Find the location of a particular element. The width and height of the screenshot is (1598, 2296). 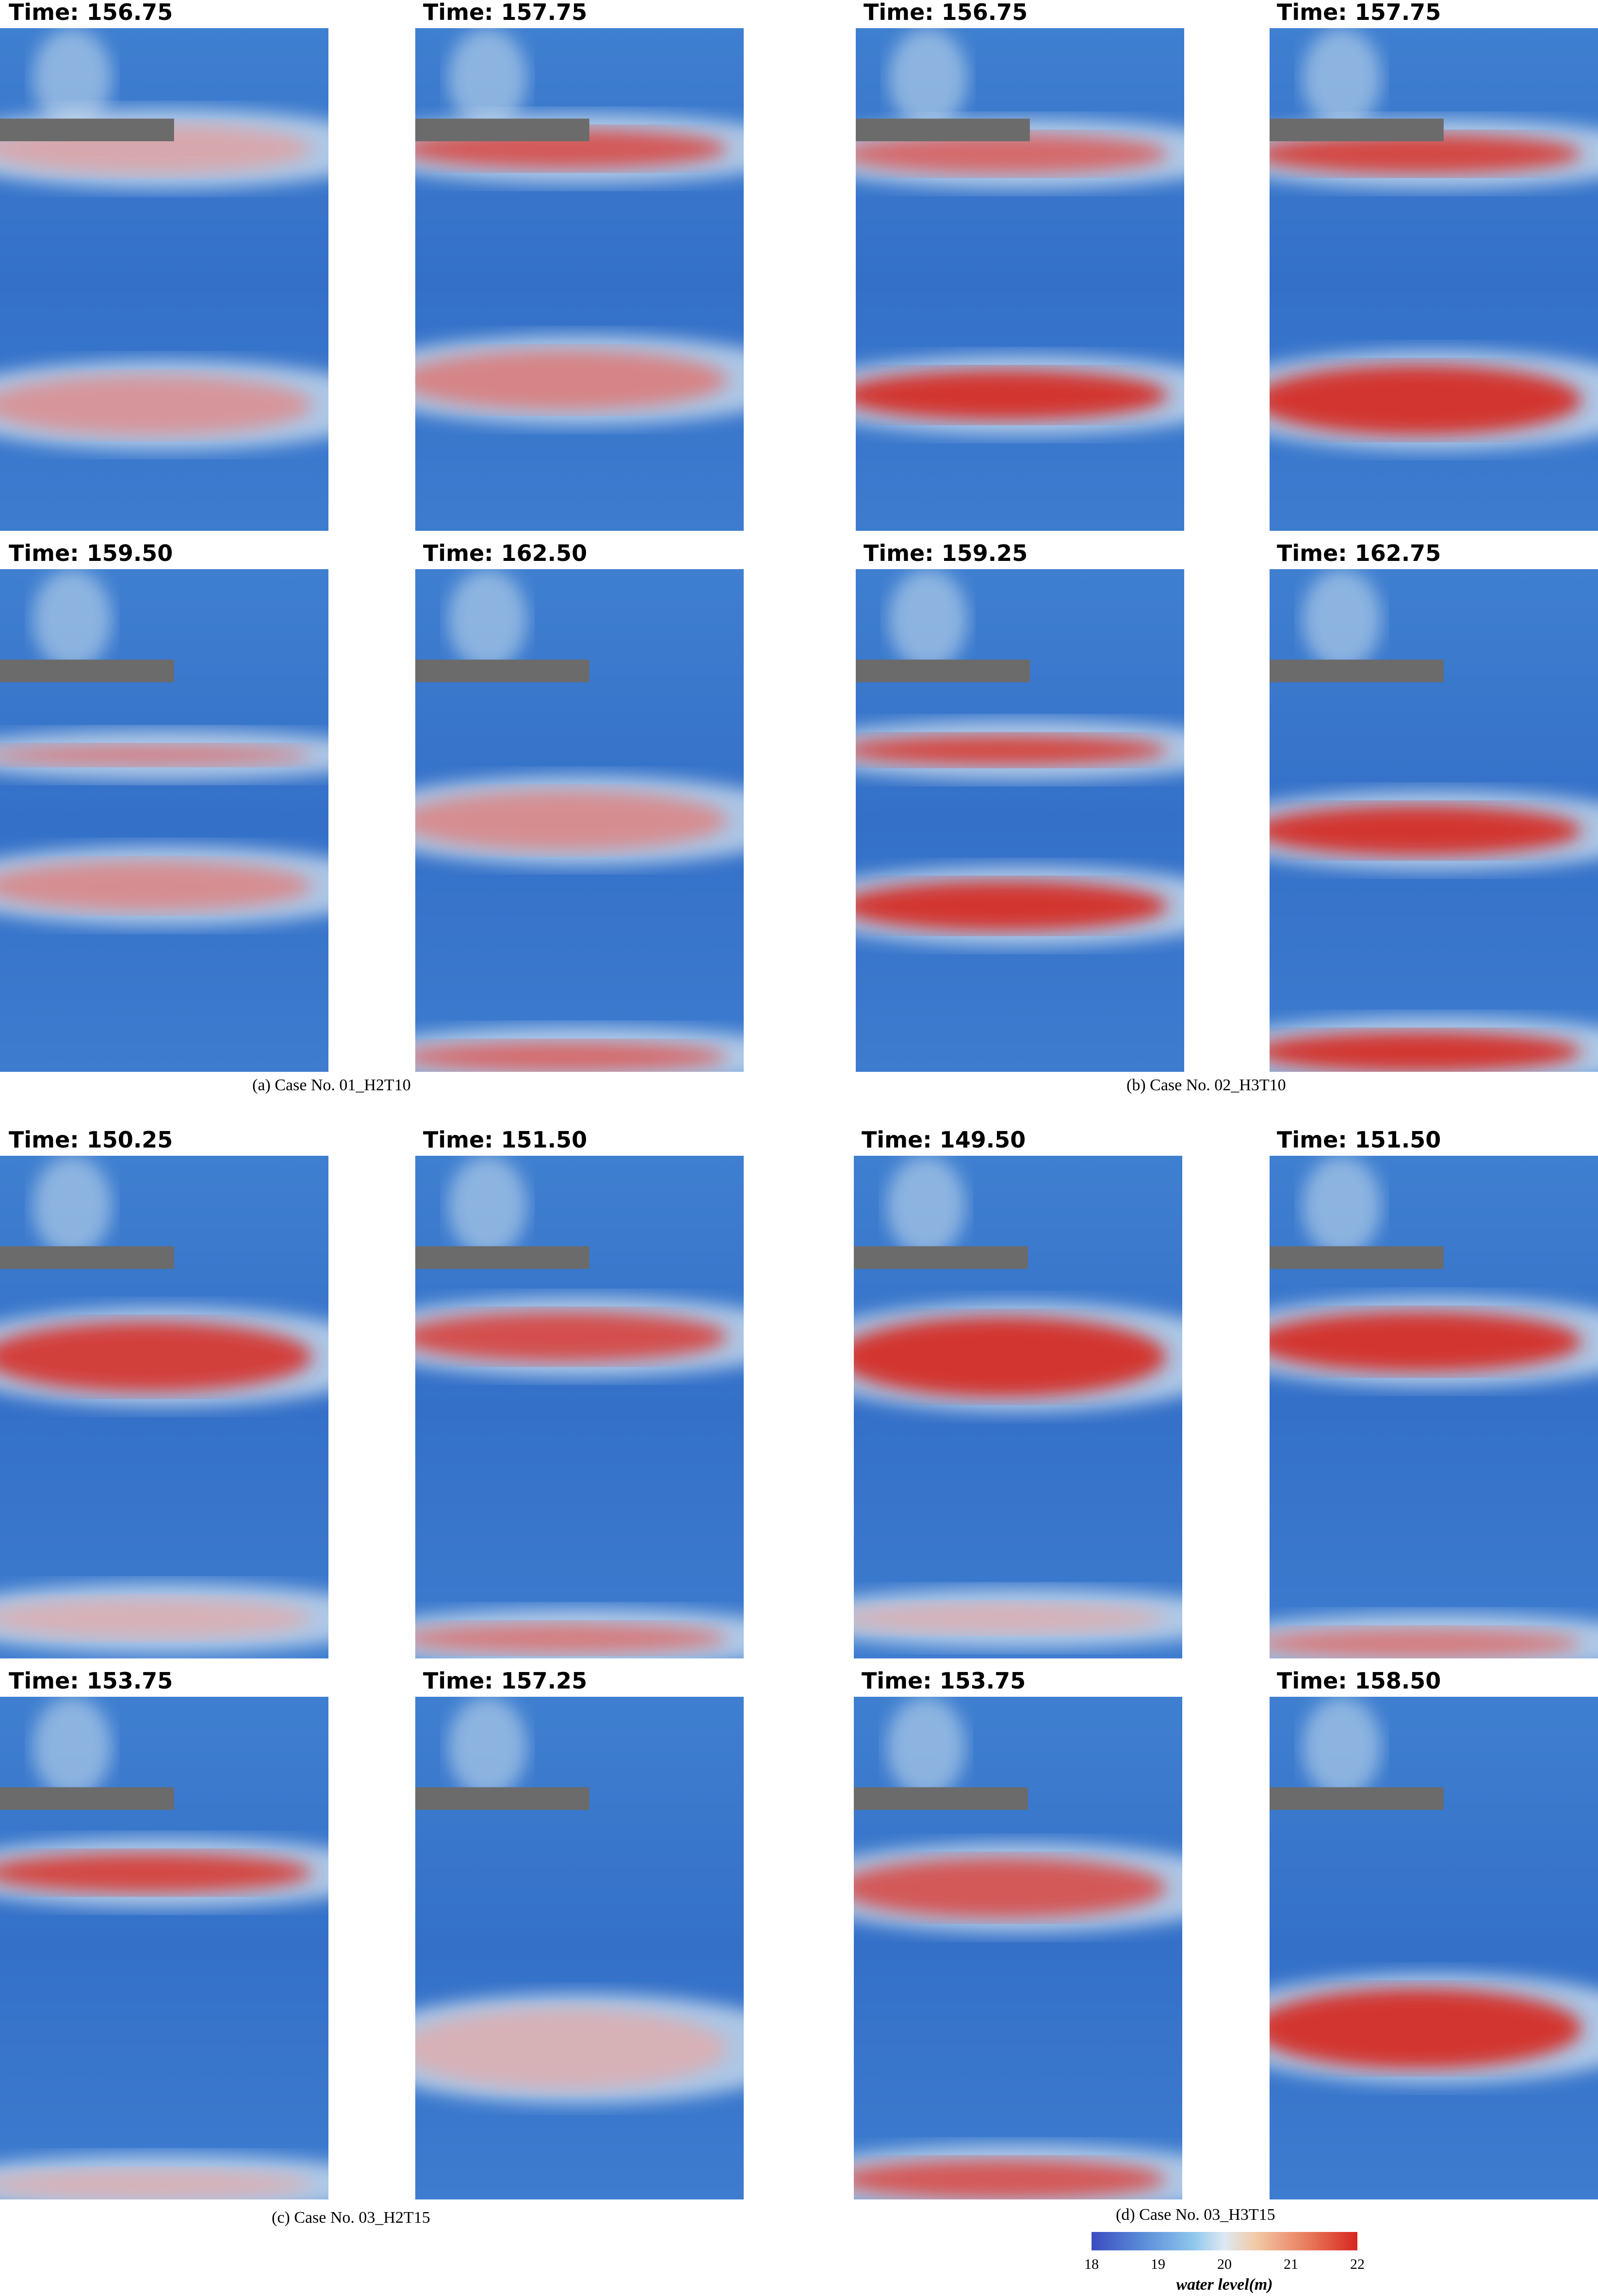

colorbar-tick-22: 22 is located at coordinates (1357, 2264).